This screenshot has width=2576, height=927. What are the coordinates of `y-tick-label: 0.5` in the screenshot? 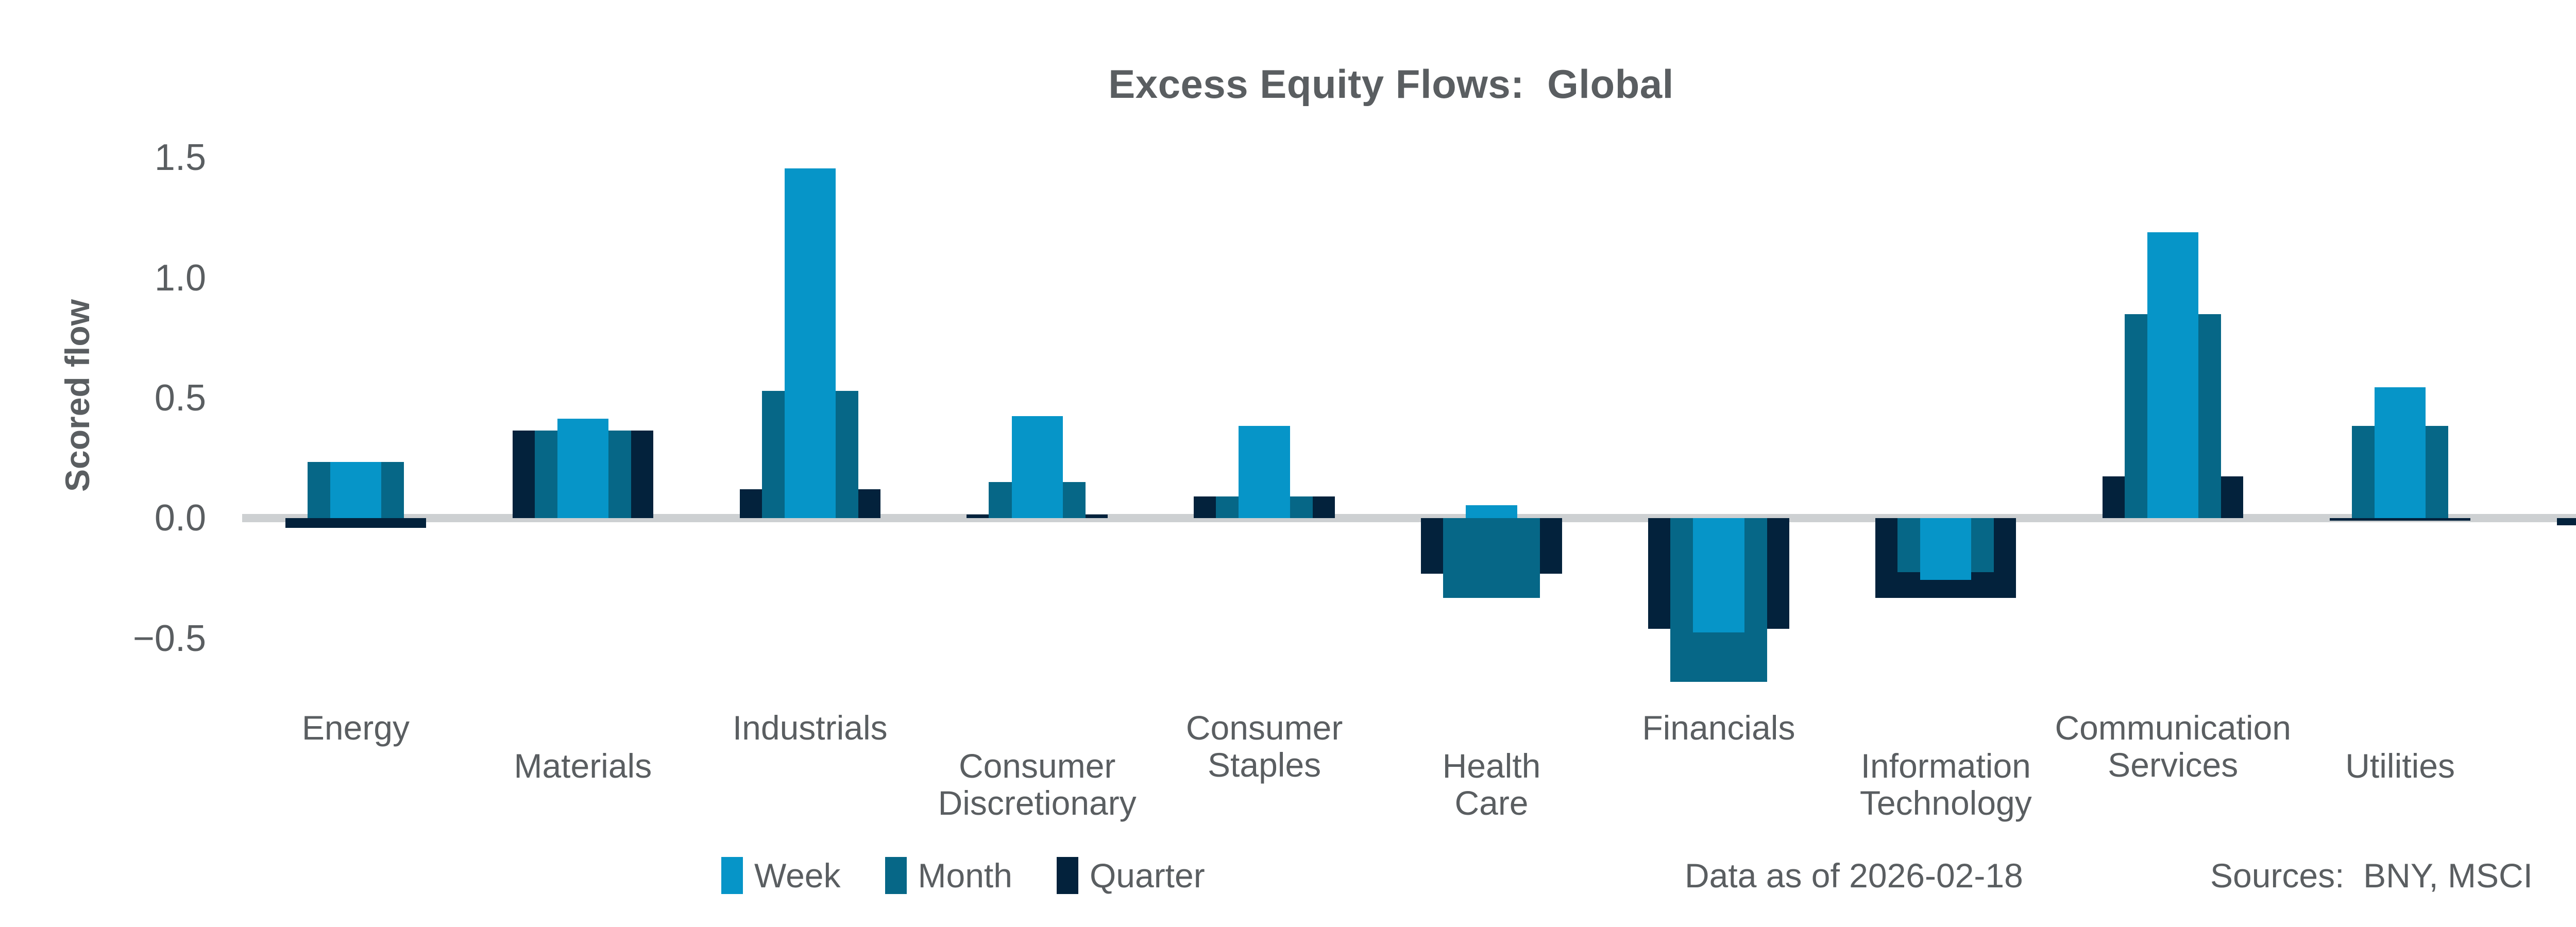 It's located at (180, 398).